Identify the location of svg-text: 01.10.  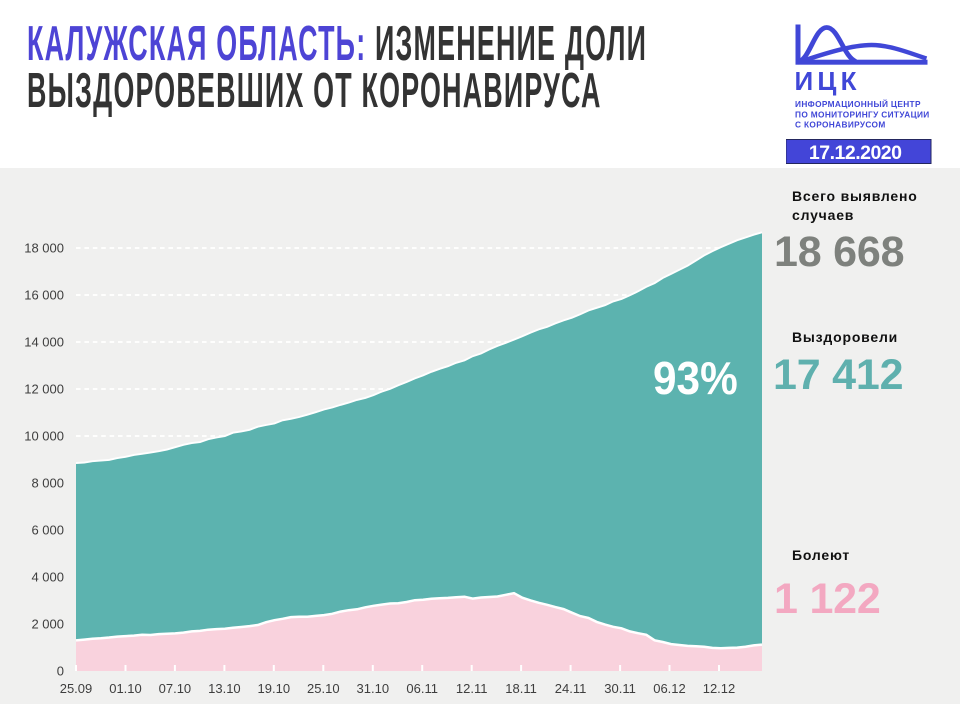
(125, 688).